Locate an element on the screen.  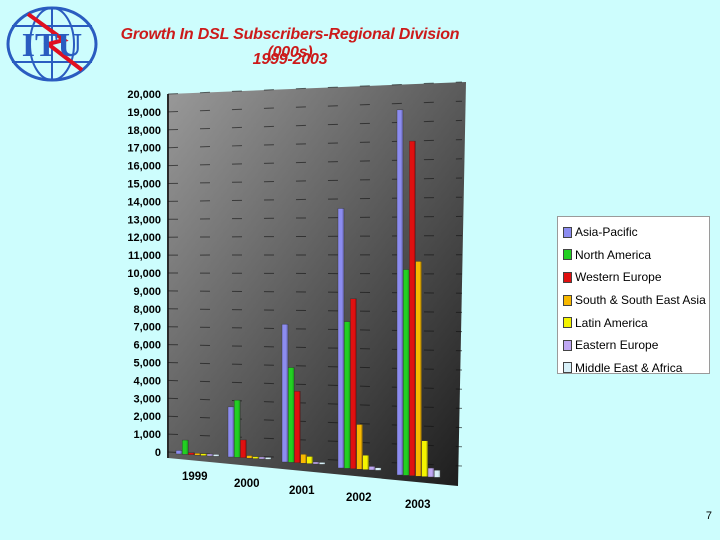
legend-item: Middle East & Africa is located at coordinates (636, 368).